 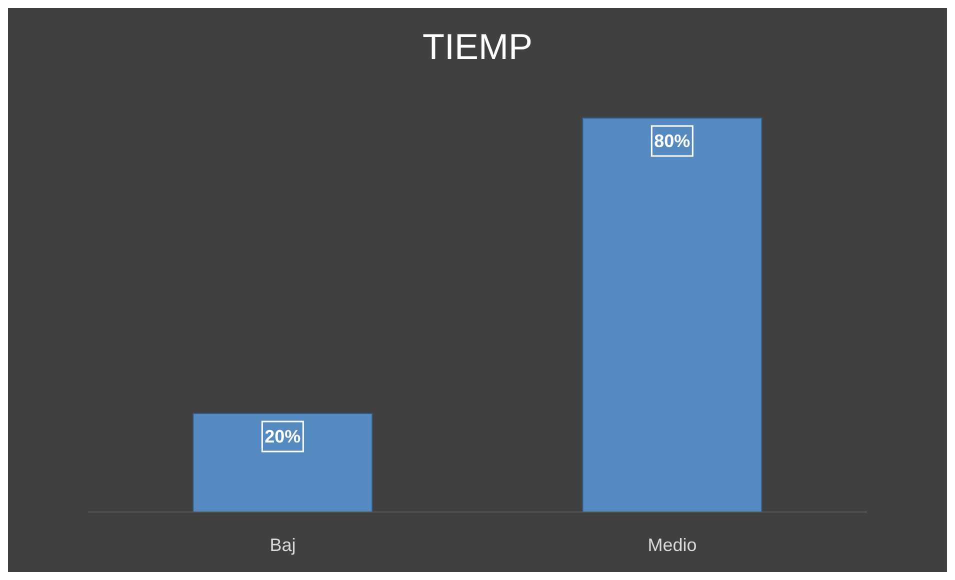 What do you see at coordinates (283, 544) in the screenshot?
I see `x-tick-label: Baj` at bounding box center [283, 544].